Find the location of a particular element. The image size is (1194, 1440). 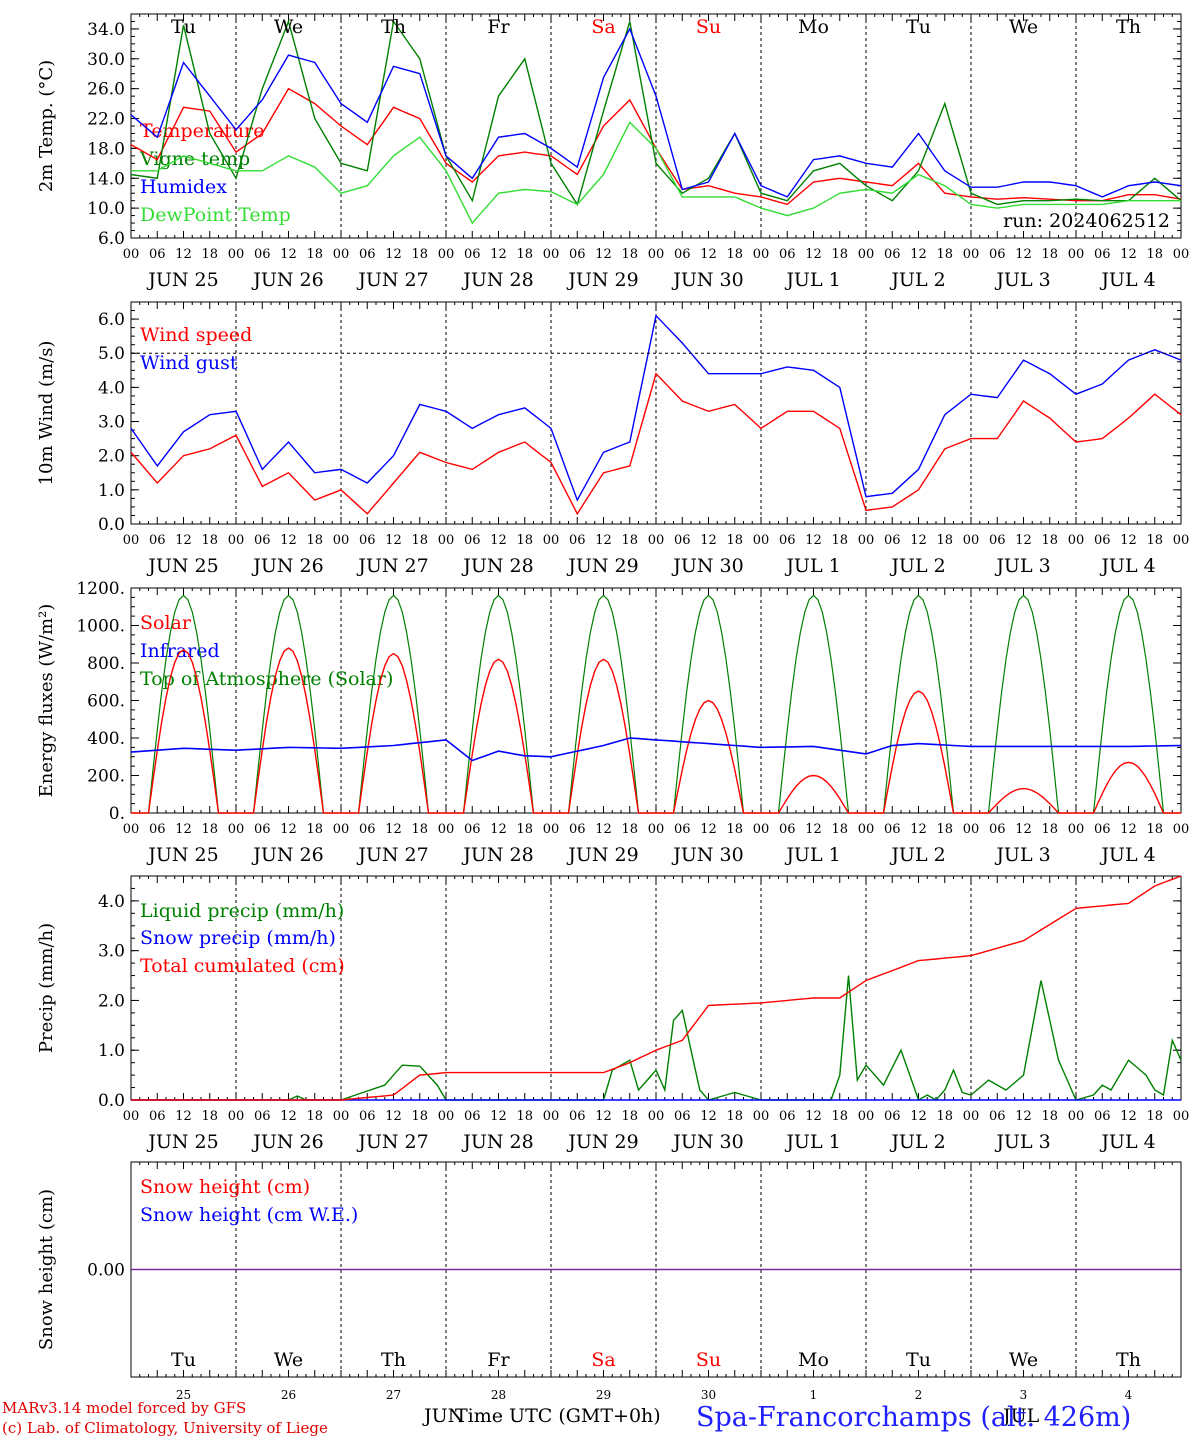

legend-snow-1: Snow height (cm W.E.) is located at coordinates (249, 1215).